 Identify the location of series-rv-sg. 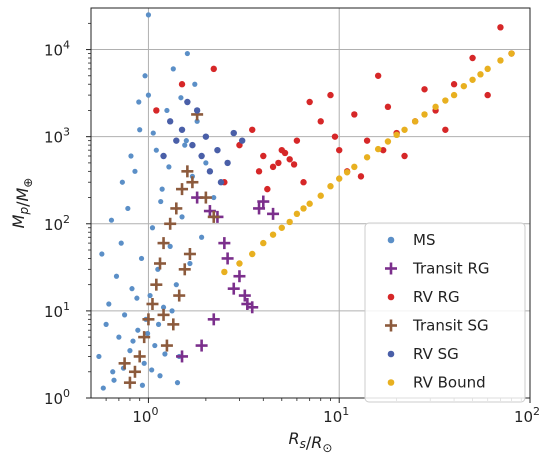
(203, 142).